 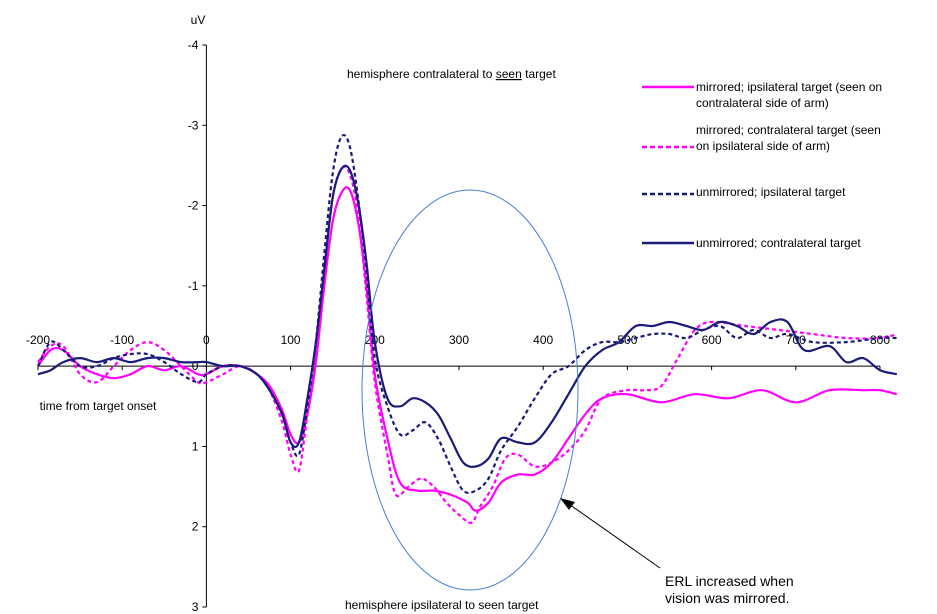 What do you see at coordinates (122, 340) in the screenshot?
I see `x-tick-label: -100` at bounding box center [122, 340].